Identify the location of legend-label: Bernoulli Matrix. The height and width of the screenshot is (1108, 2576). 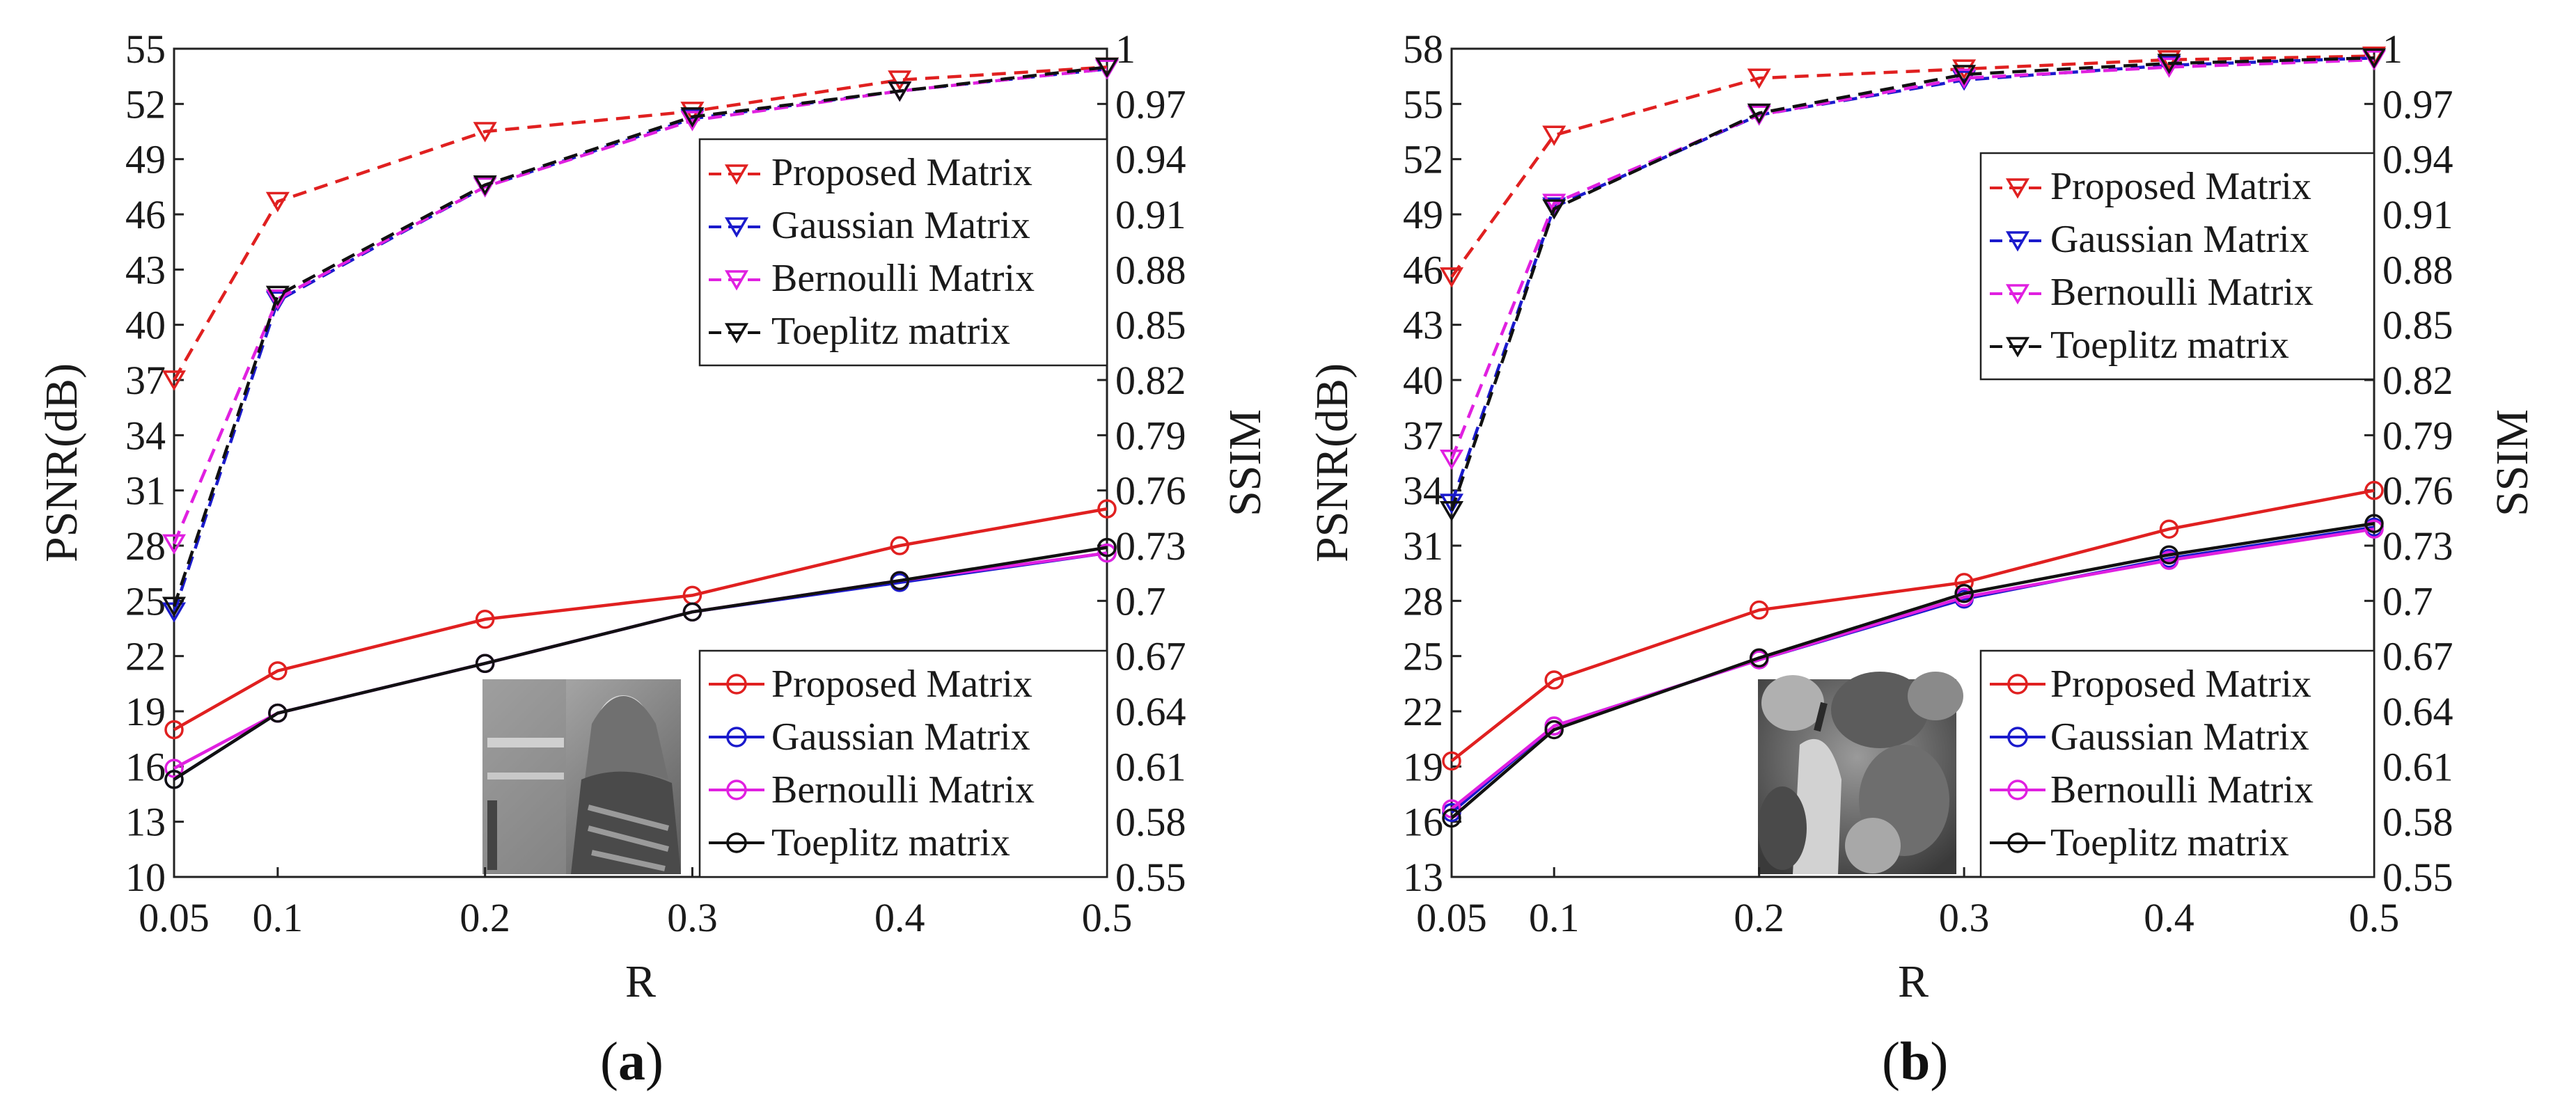
(2182, 790).